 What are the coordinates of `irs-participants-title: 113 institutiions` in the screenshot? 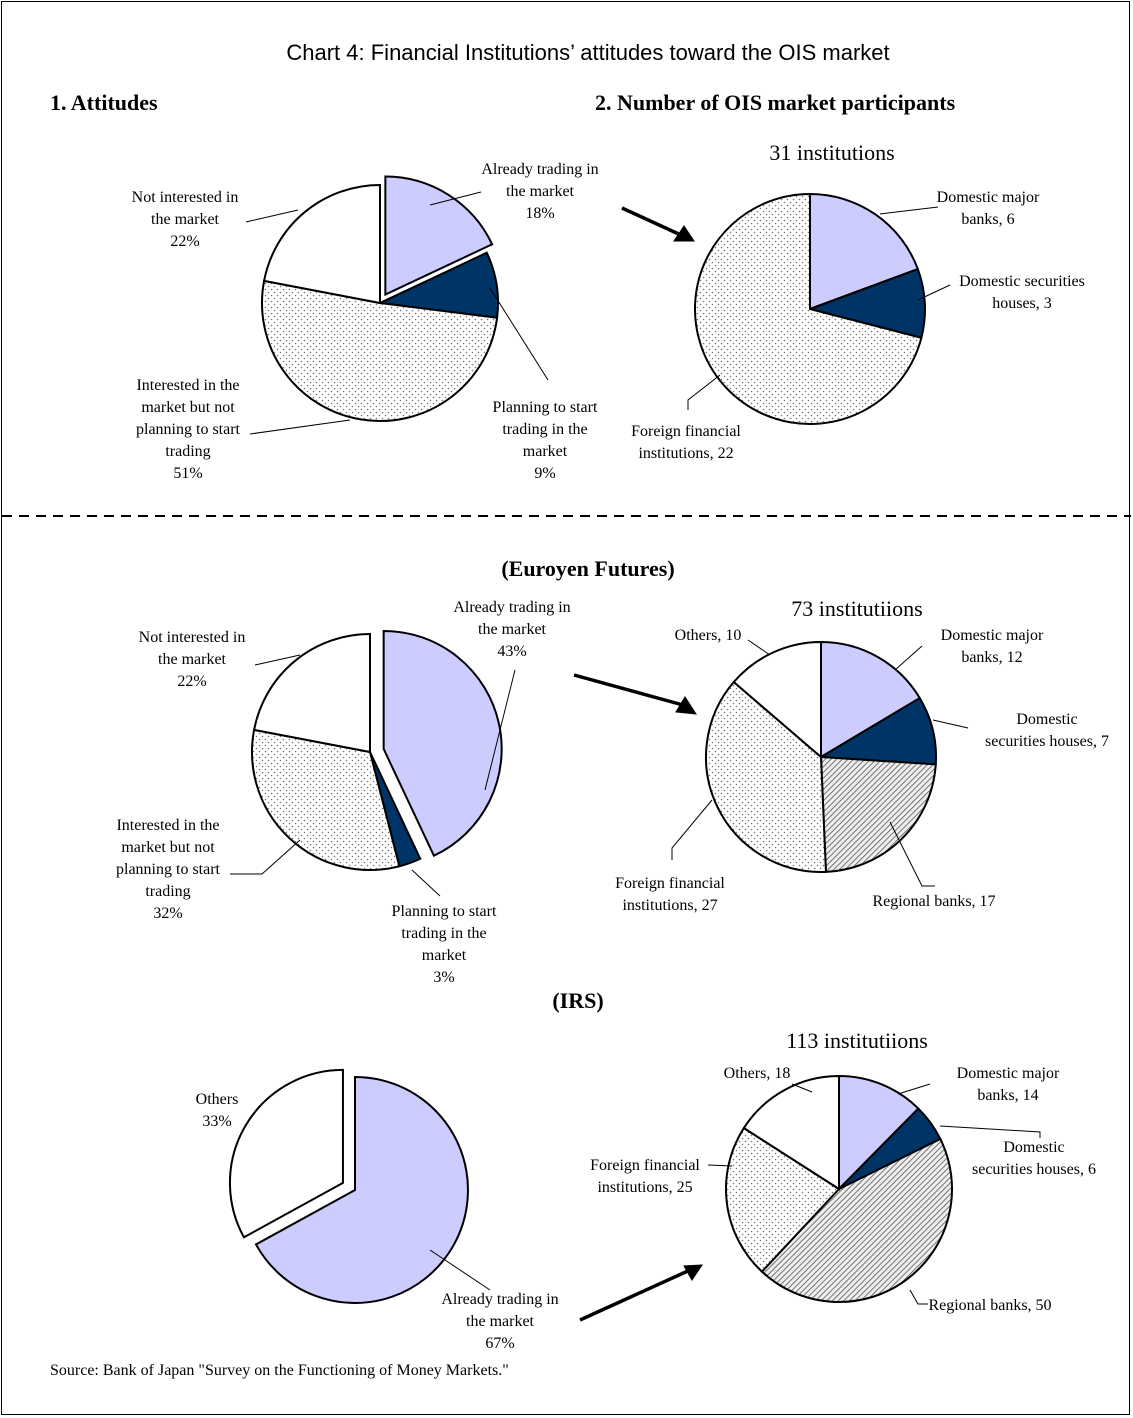 It's located at (857, 1040).